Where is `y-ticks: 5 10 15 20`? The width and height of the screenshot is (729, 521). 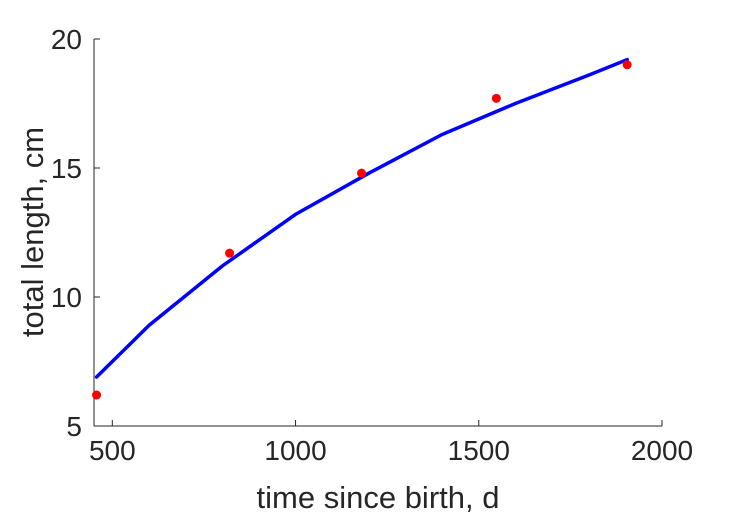 y-ticks: 5 10 15 20 is located at coordinates (75, 233).